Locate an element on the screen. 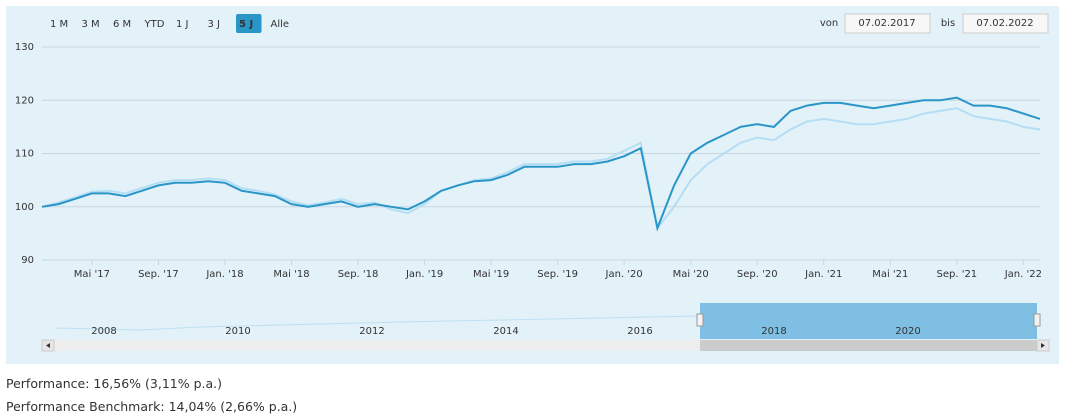  x-tick-label: Sep. '18 is located at coordinates (358, 274).